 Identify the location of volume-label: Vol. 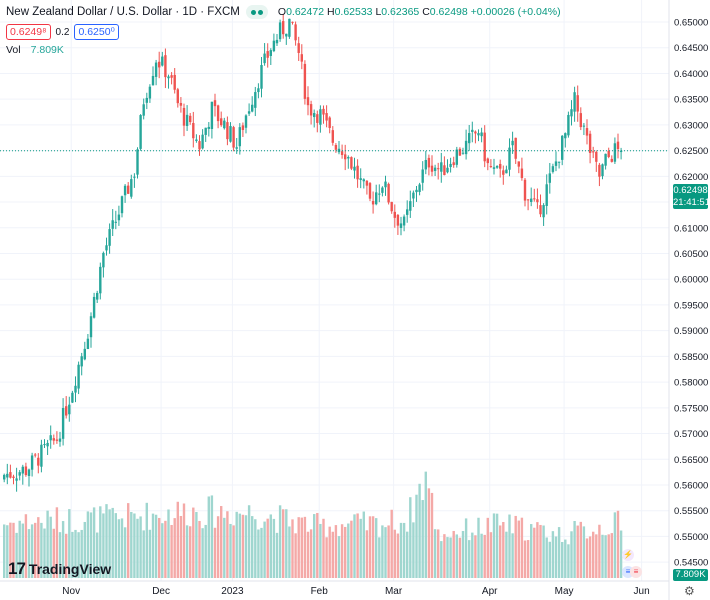
(13, 50).